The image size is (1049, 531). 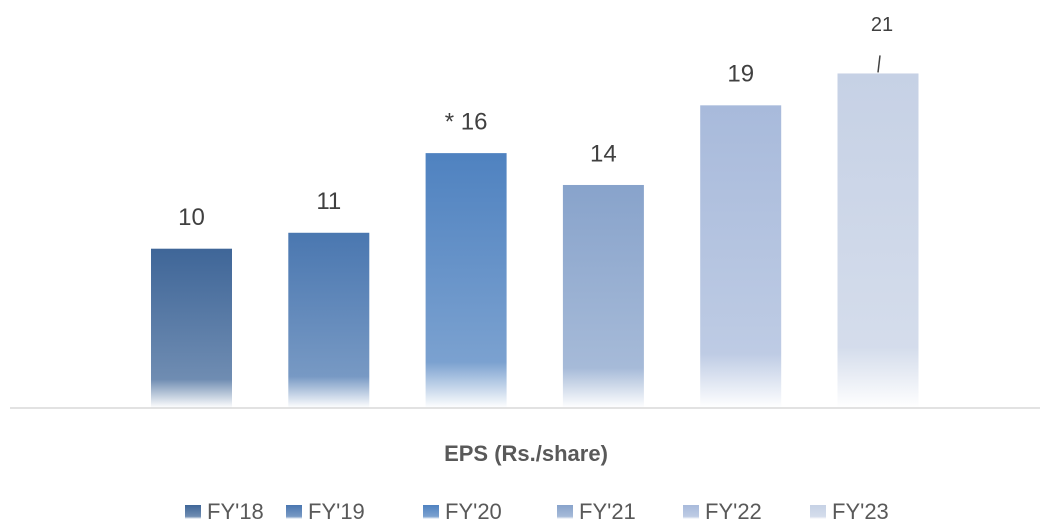 What do you see at coordinates (235, 511) in the screenshot?
I see `legend-label: FY'18` at bounding box center [235, 511].